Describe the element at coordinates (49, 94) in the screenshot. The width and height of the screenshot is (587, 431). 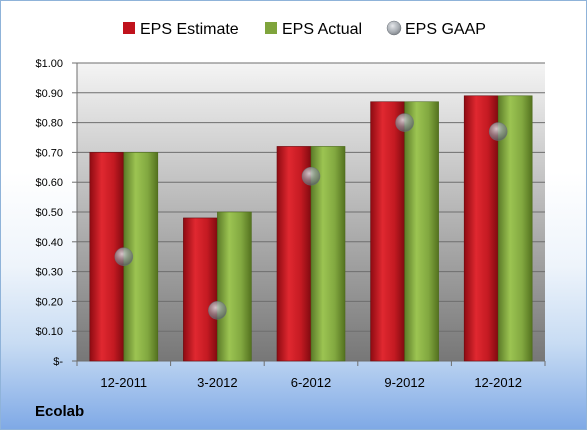
I see `y-tick-label: $0.90` at that location.